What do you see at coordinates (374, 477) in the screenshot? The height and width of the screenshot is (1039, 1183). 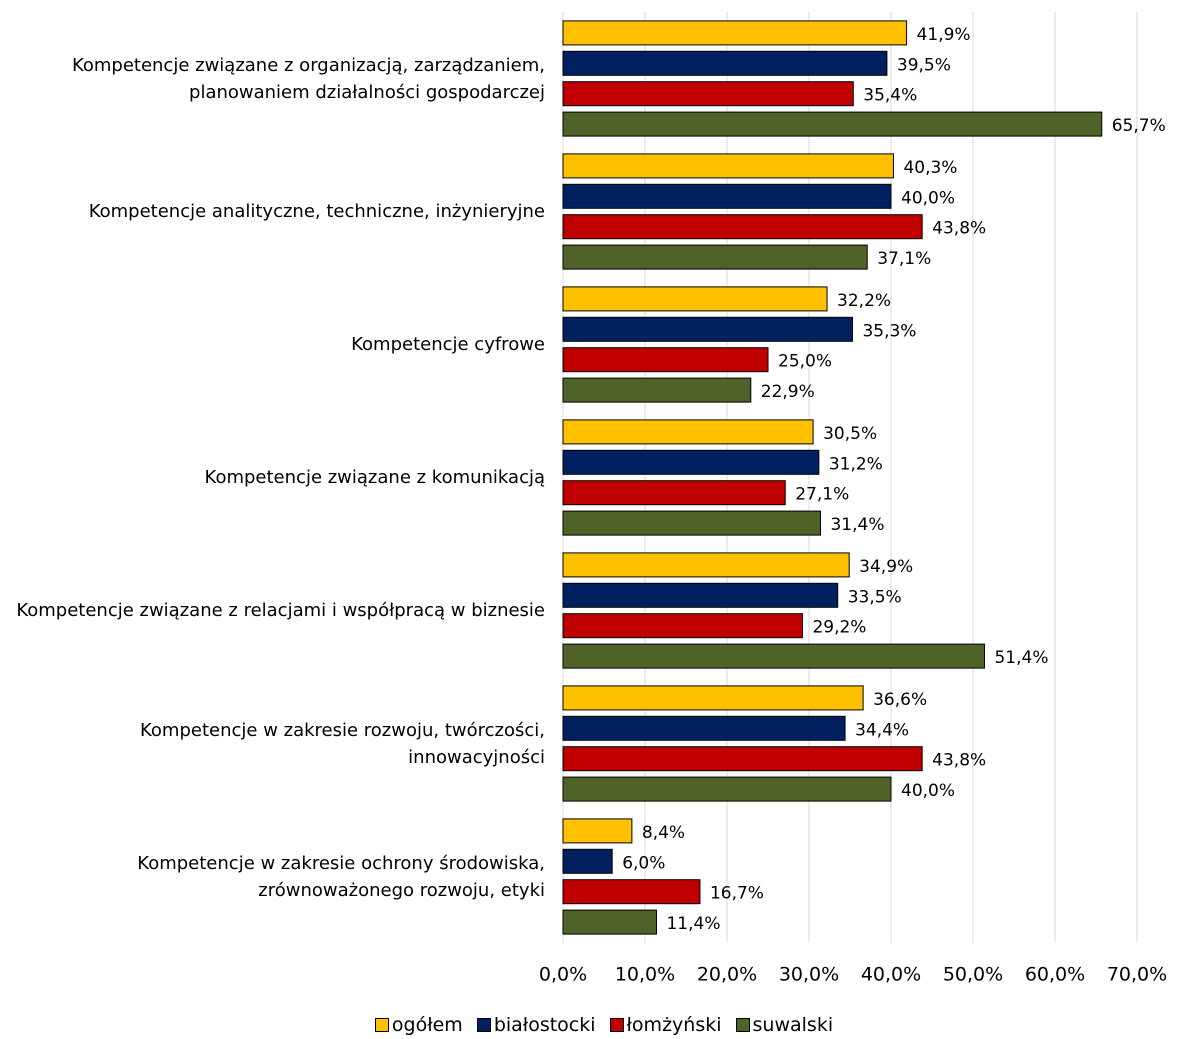 I see `category-label: Kompetencje związane z komunikacją` at bounding box center [374, 477].